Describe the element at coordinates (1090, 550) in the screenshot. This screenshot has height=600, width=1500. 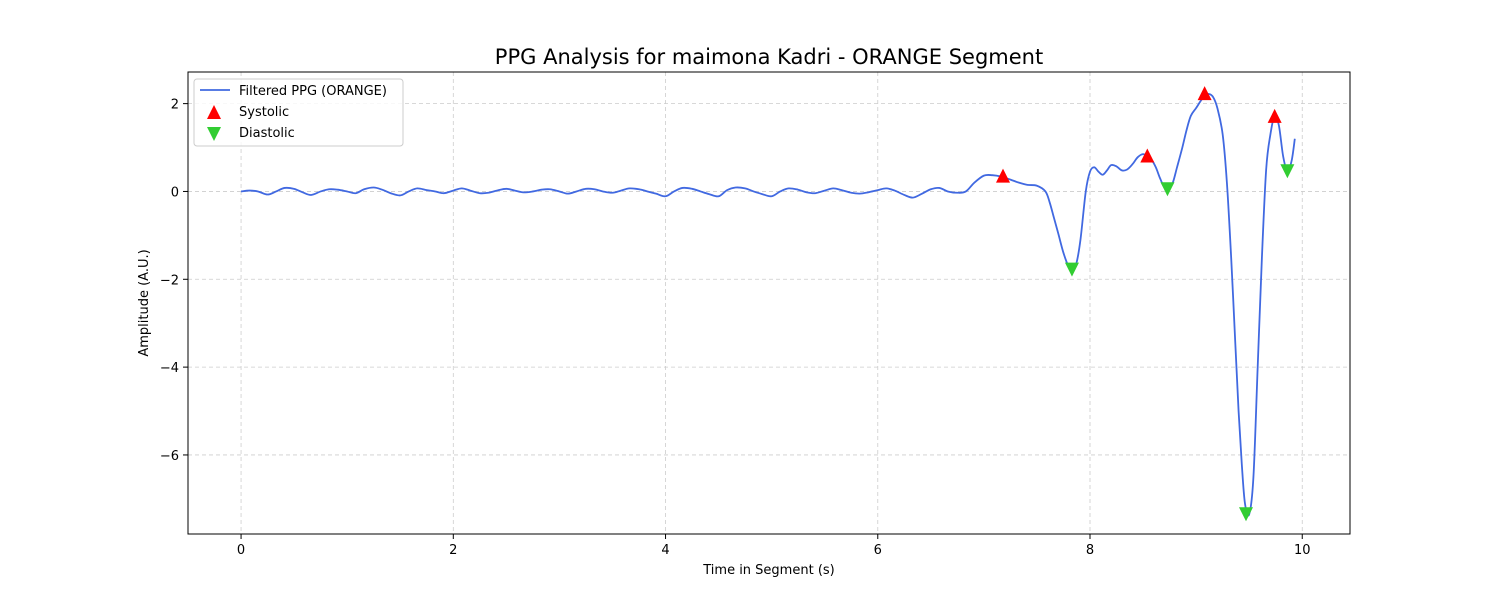
I see `x-tick-label: 8` at that location.